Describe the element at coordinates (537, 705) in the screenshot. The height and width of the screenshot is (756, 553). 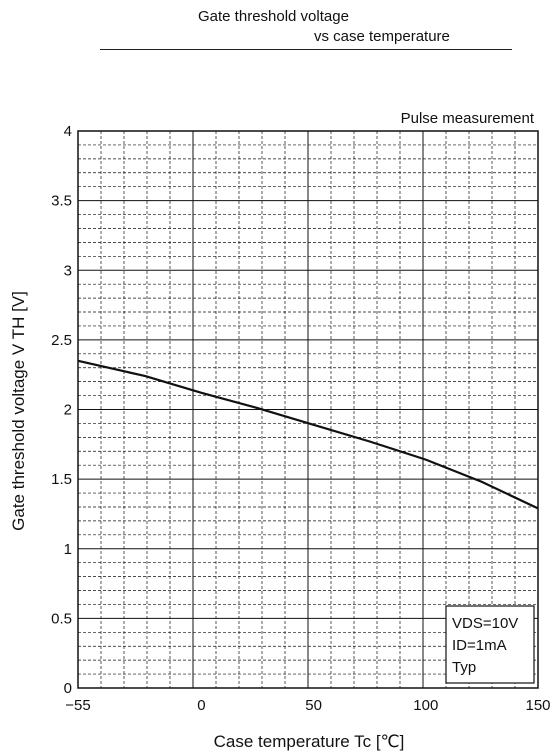
I see `x-tick-label: 150` at that location.